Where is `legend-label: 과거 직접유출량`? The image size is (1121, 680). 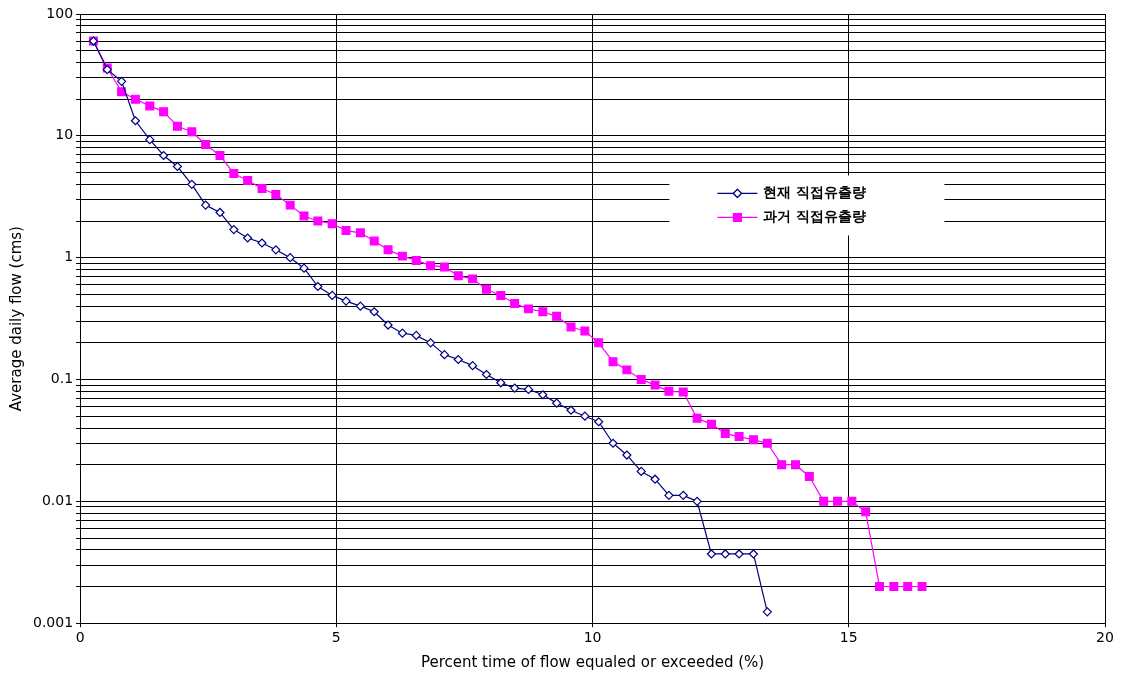 legend-label: 과거 직접유출량 is located at coordinates (815, 216).